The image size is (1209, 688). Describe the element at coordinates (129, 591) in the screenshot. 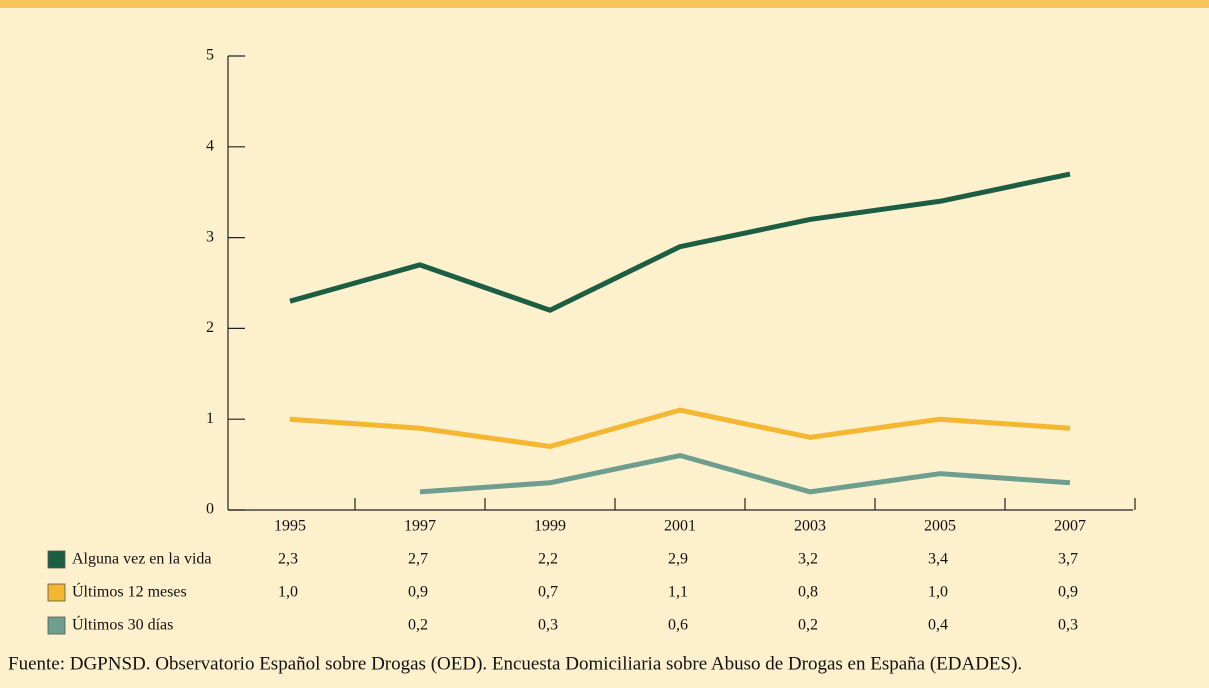

I see `legend-label: Últimos 12 meses` at that location.